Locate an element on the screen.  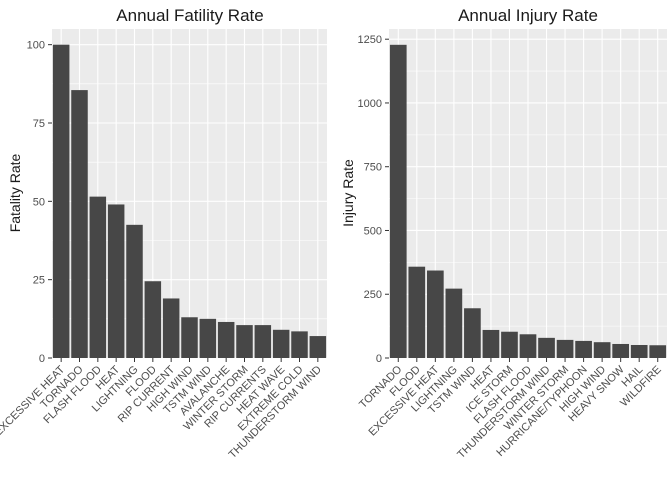
y-tick-label: 500 is located at coordinates (373, 231).